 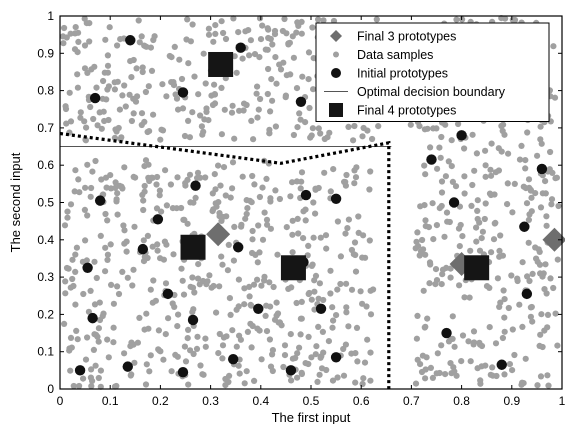 What do you see at coordinates (411, 401) in the screenshot?
I see `x-tick-label: 0.7` at bounding box center [411, 401].